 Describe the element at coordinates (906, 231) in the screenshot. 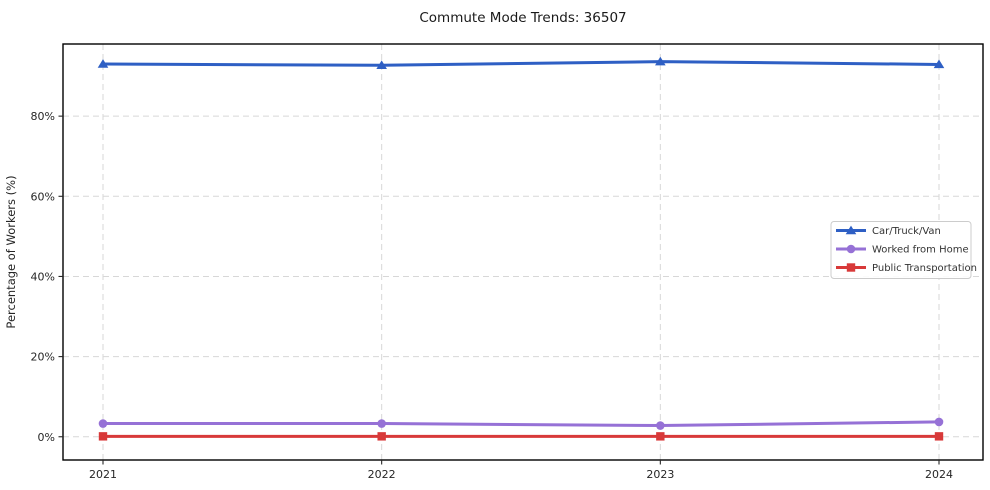

I see `legend-label: Car/Truck/Van` at that location.